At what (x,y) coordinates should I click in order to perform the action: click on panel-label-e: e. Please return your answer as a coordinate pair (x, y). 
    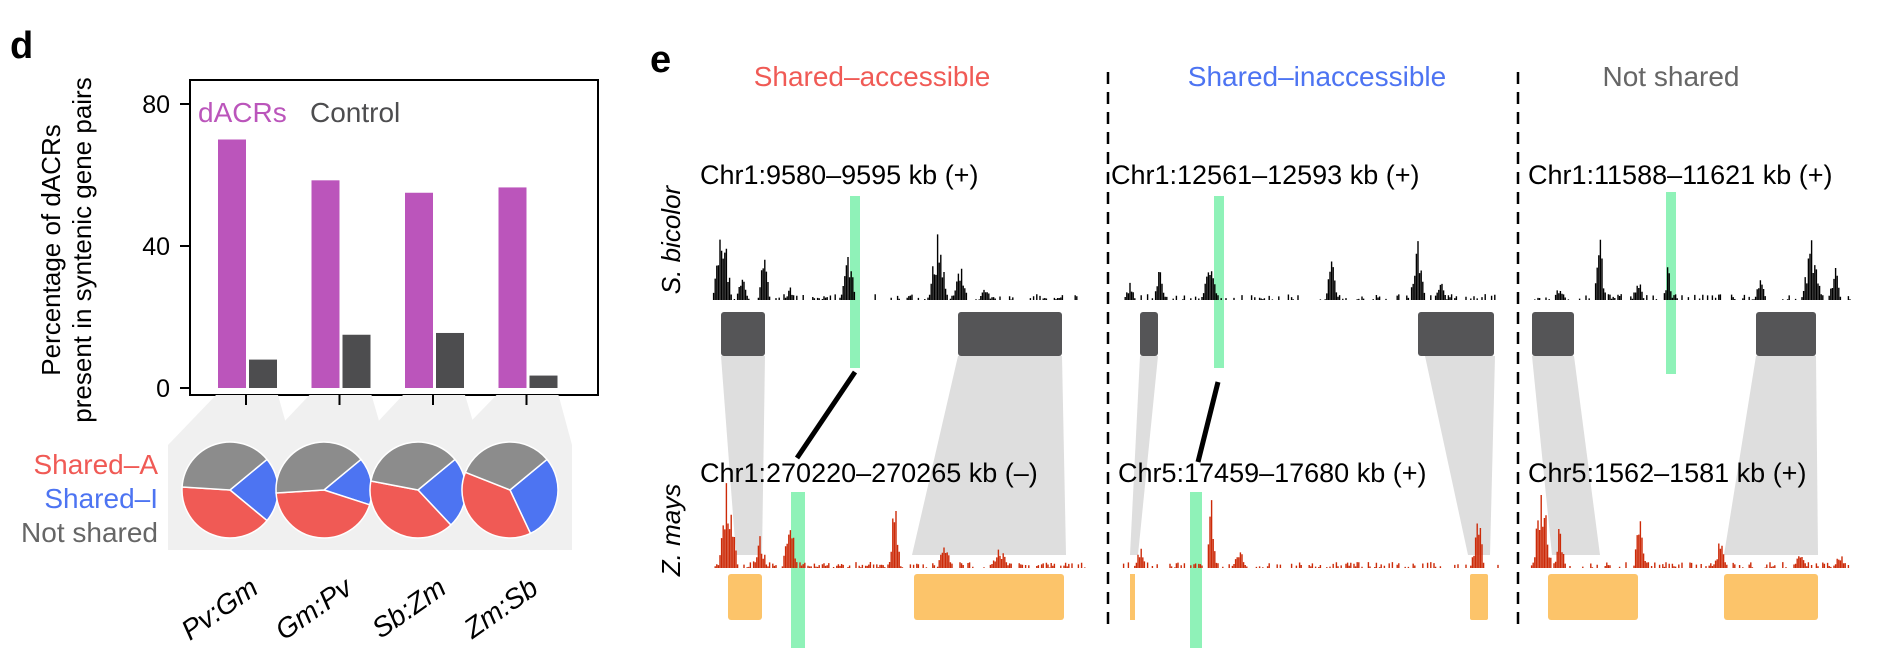
    Looking at the image, I should click on (660, 60).